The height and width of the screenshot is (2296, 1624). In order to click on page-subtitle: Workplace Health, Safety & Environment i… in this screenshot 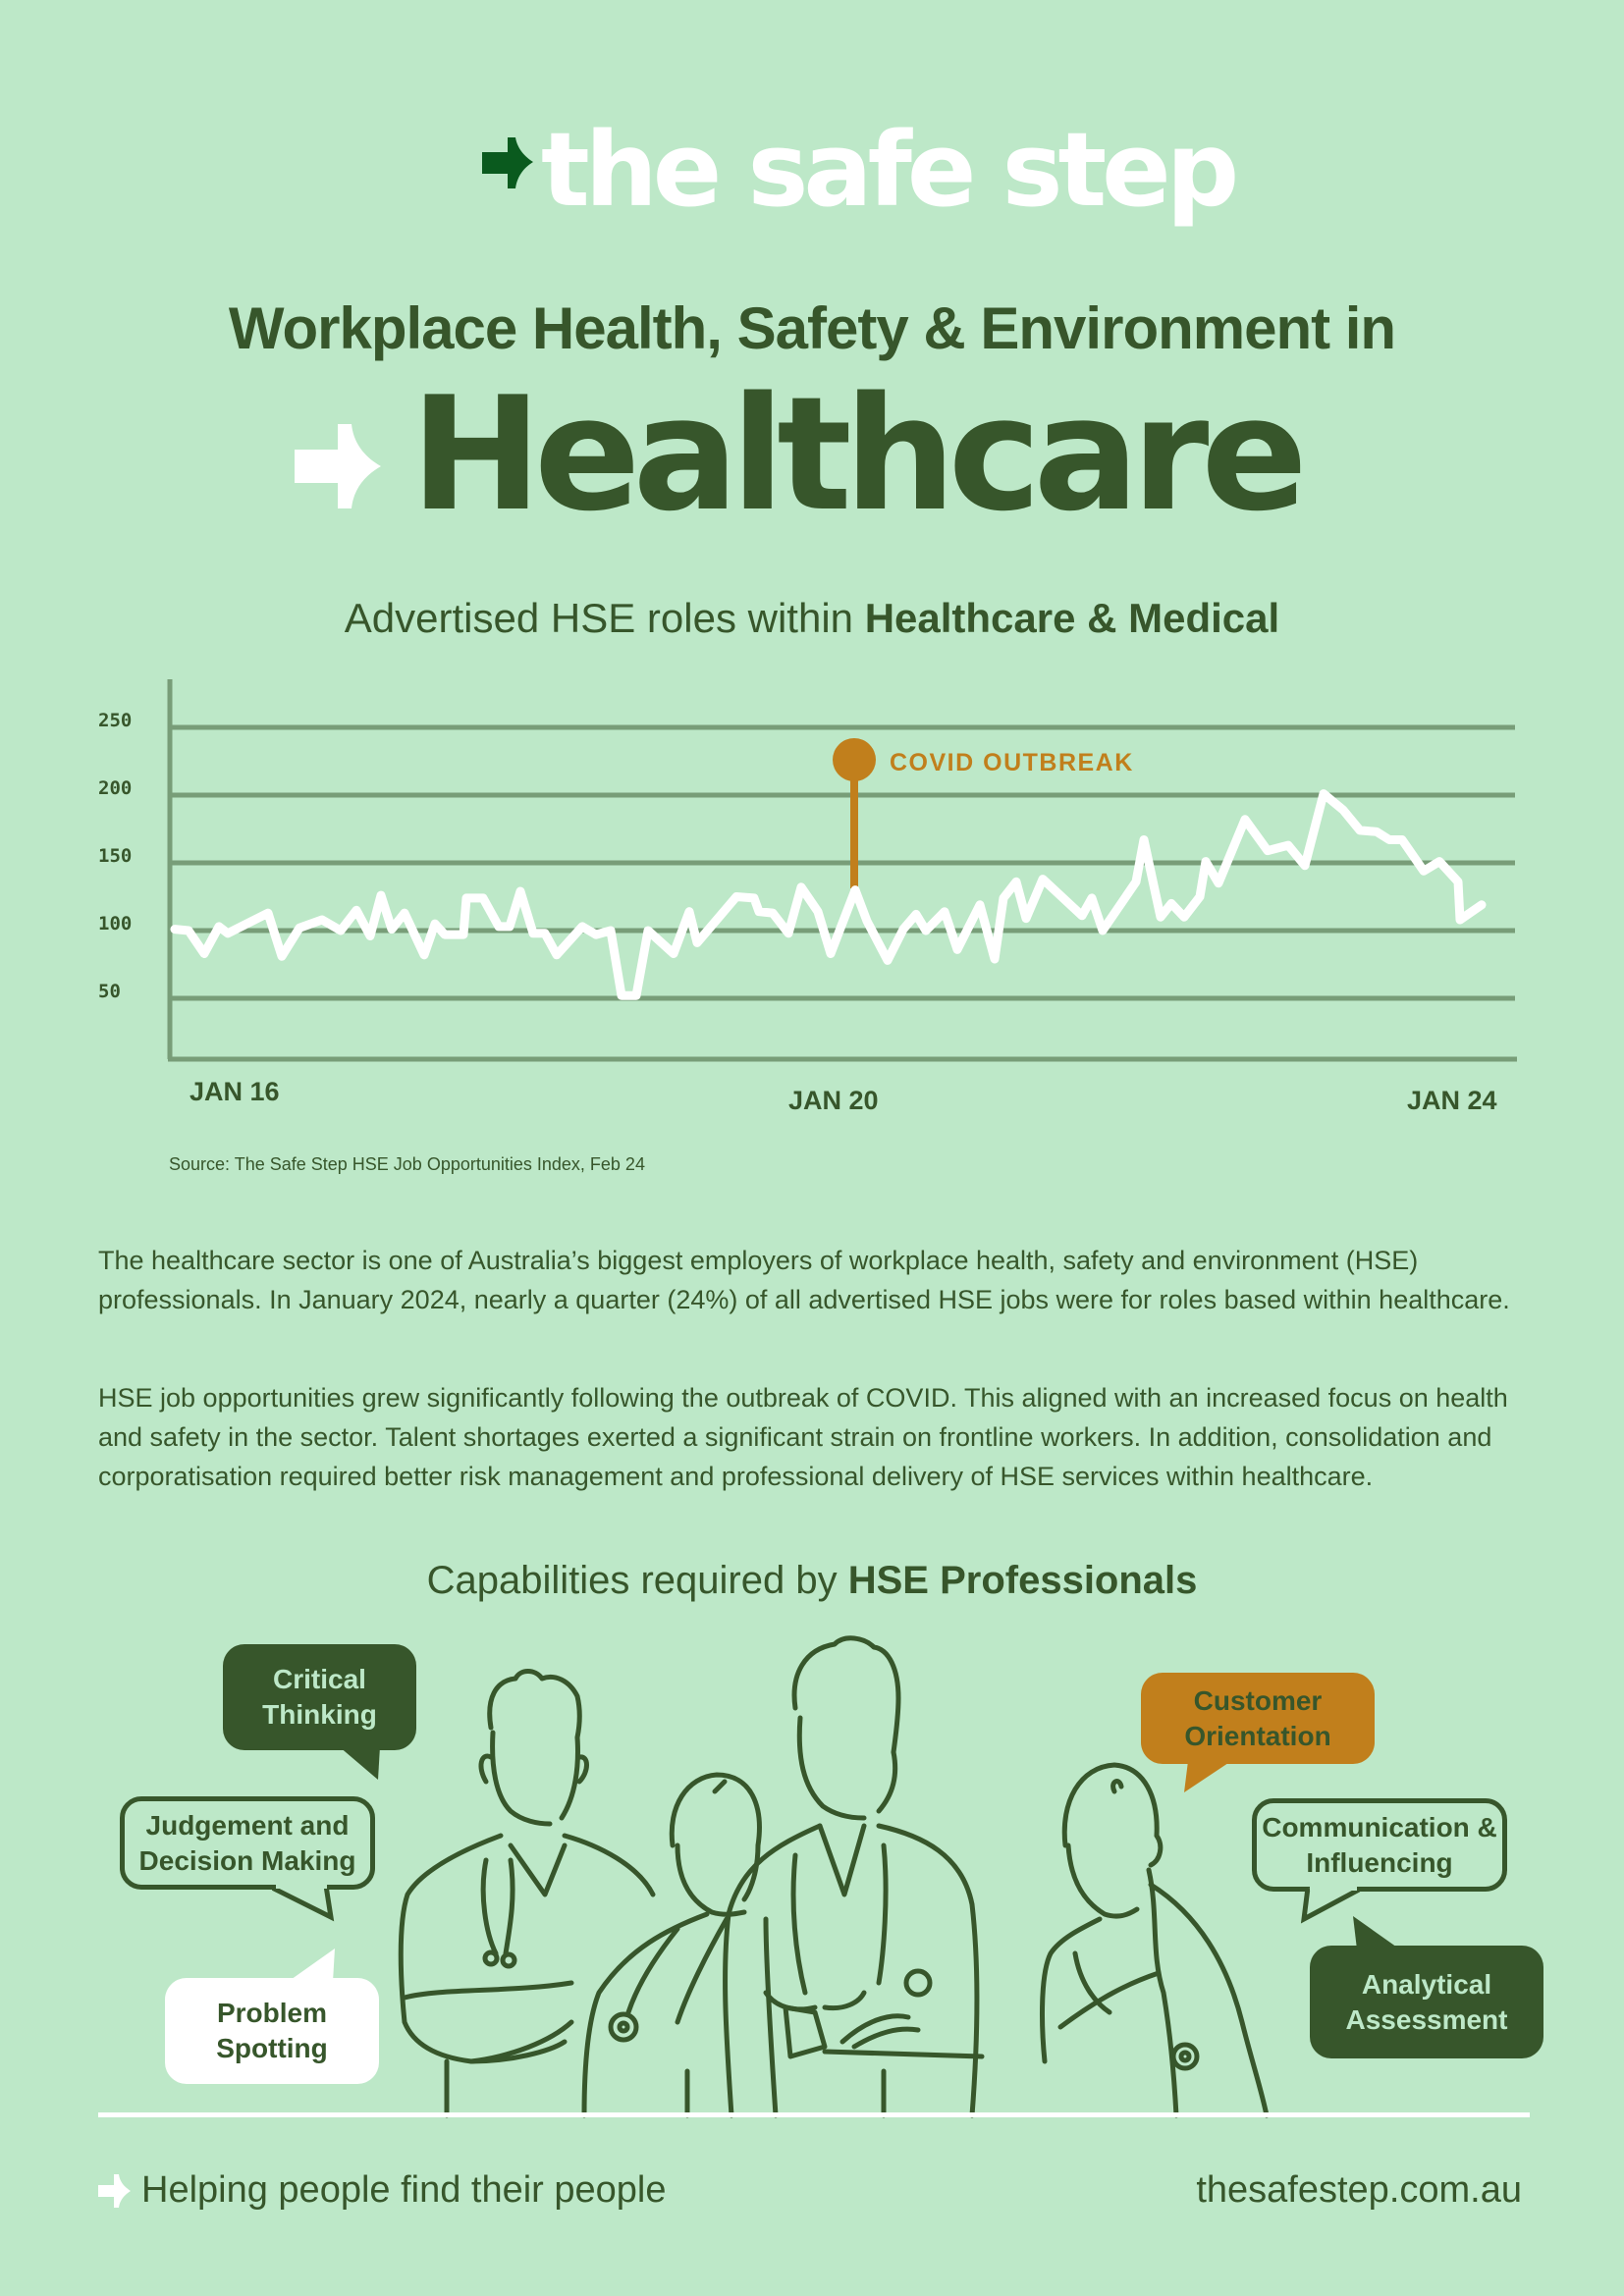, I will do `click(812, 328)`.